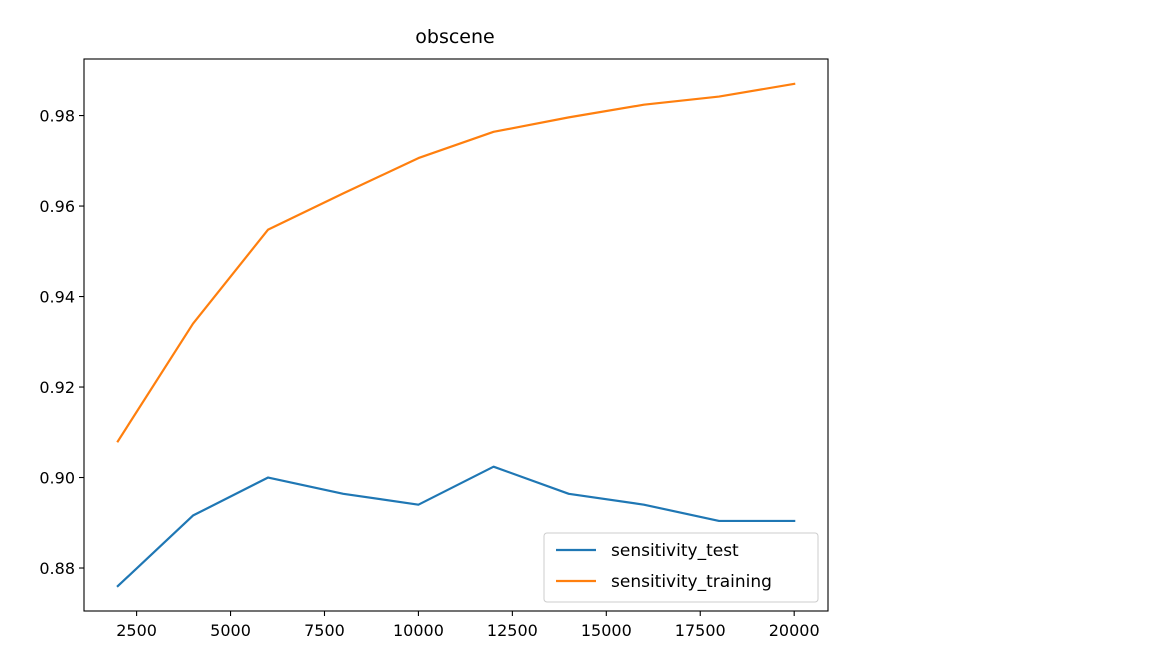 Image resolution: width=1152 pixels, height=654 pixels. What do you see at coordinates (794, 630) in the screenshot?
I see `x-tick-label-7: 20000` at bounding box center [794, 630].